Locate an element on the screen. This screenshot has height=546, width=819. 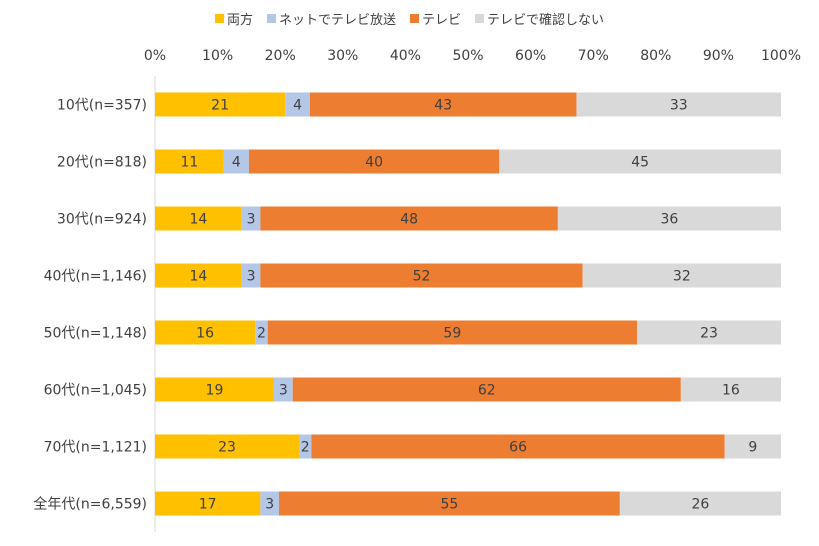
category-label: 40代(n=1,146) is located at coordinates (95, 277).